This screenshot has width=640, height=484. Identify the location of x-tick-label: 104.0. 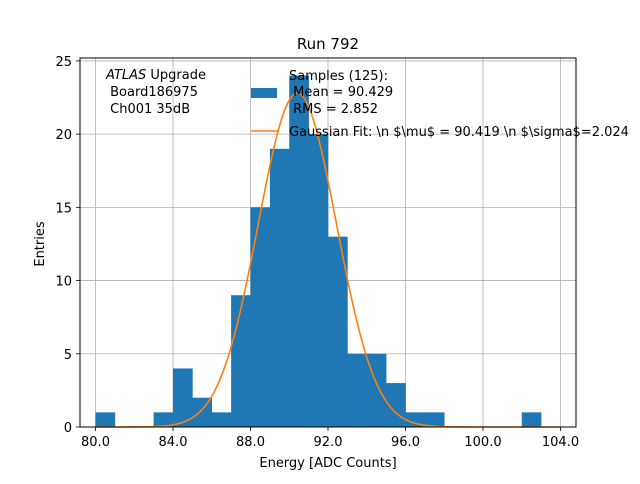
(560, 442).